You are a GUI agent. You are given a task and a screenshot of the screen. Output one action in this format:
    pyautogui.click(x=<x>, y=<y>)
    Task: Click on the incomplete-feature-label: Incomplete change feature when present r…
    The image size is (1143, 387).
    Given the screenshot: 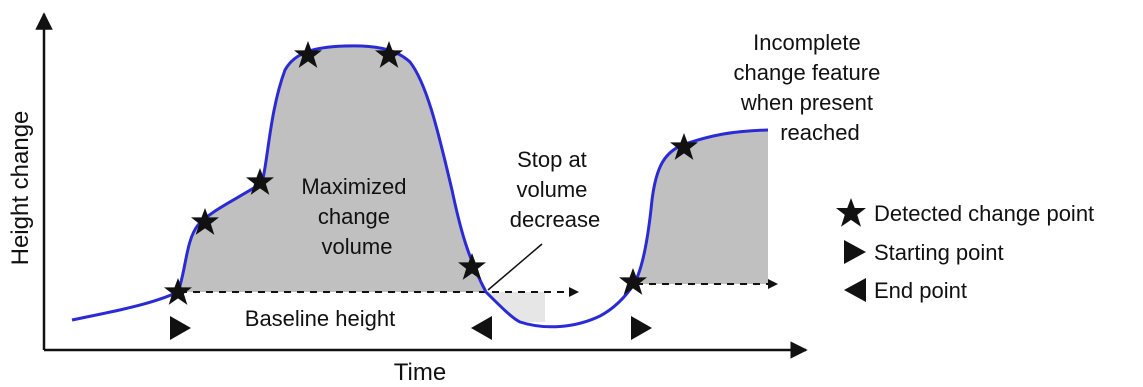 What is the action you would take?
    pyautogui.click(x=810, y=87)
    